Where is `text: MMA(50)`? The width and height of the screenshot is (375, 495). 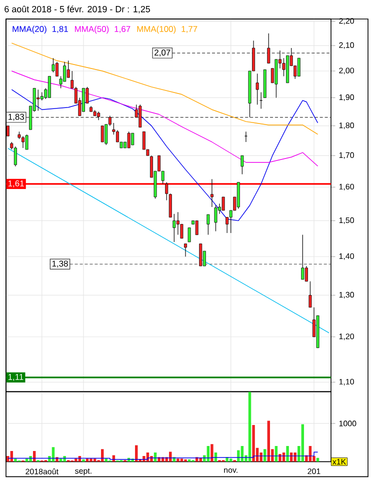 text: MMA(50) is located at coordinates (92, 30).